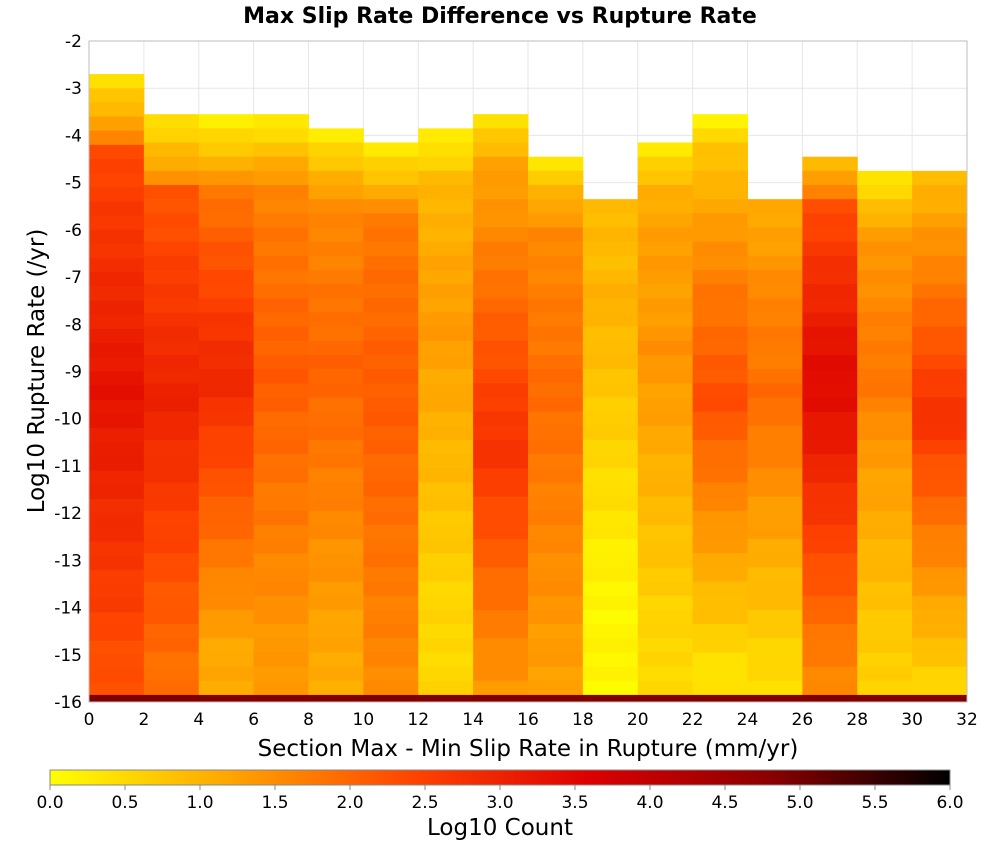  What do you see at coordinates (73, 136) in the screenshot?
I see `y-tick-label: -4` at bounding box center [73, 136].